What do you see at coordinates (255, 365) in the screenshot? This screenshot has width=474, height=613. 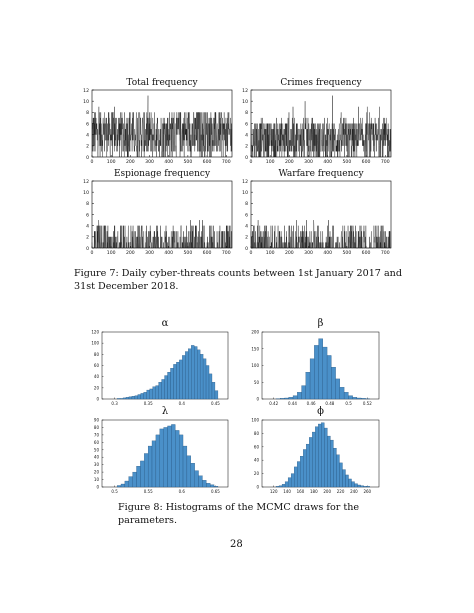 I see `hist-y-tick-label-1: 100` at bounding box center [255, 365].